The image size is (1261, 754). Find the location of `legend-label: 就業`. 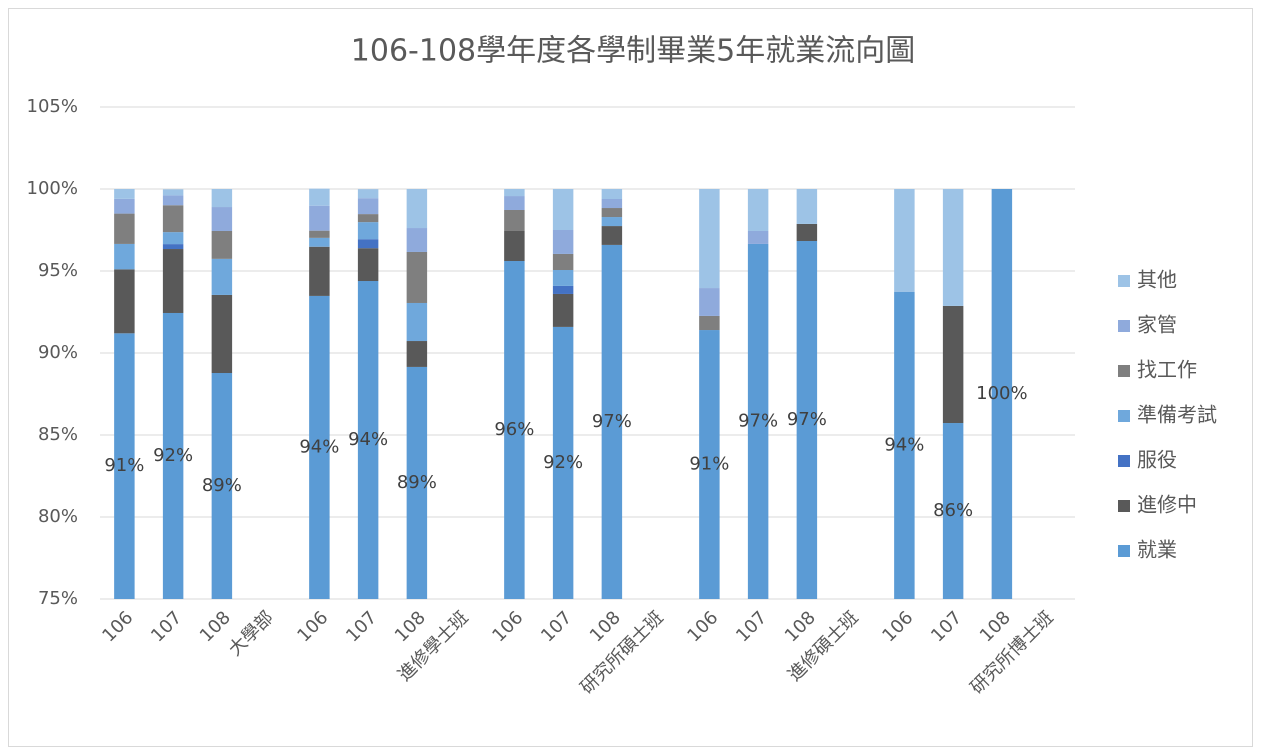

legend-label: 就業 is located at coordinates (1157, 550).